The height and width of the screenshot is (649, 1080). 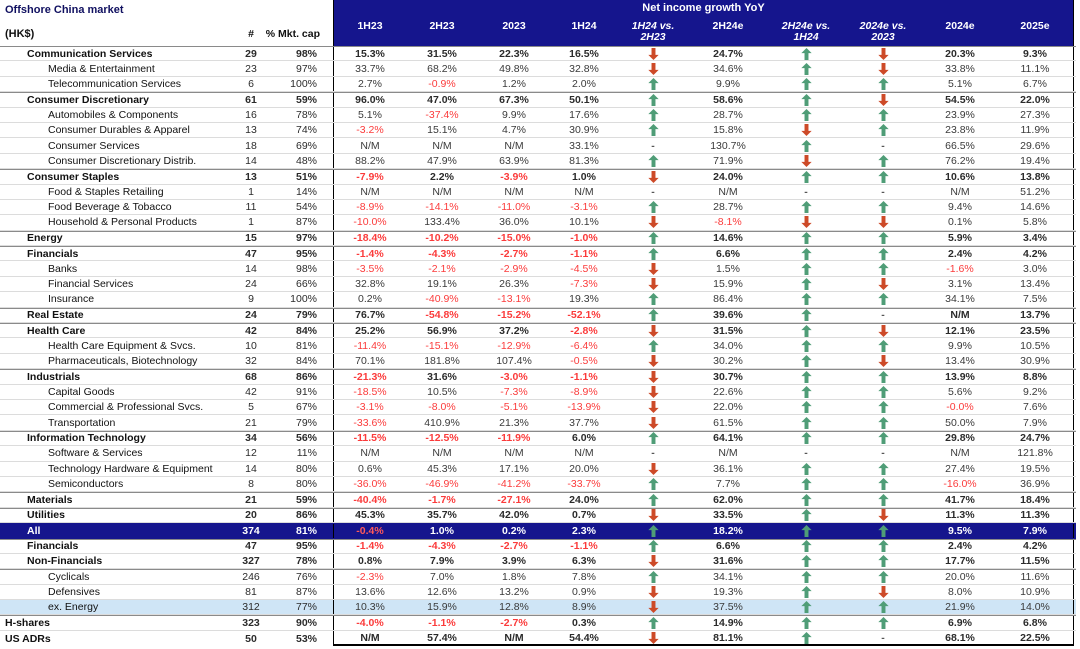 I want to click on value-cell: 15.9%, so click(x=728, y=284).